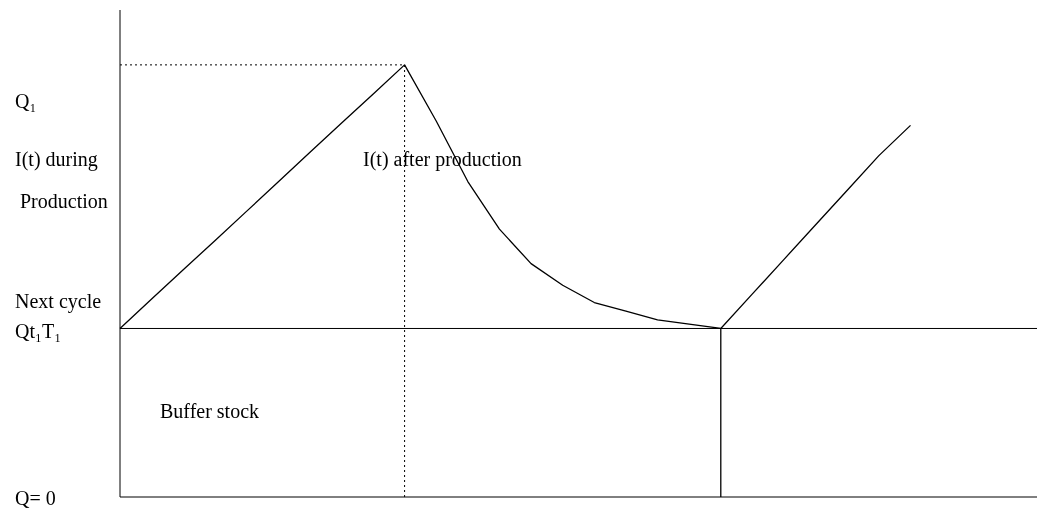  I want to click on text: Q= 0, so click(35, 498).